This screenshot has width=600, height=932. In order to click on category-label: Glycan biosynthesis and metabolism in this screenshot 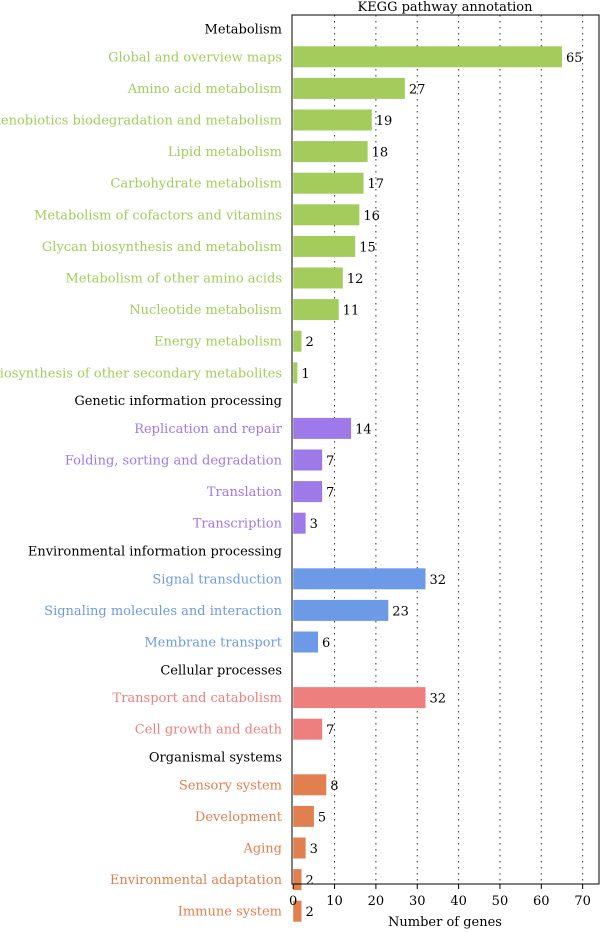, I will do `click(162, 247)`.